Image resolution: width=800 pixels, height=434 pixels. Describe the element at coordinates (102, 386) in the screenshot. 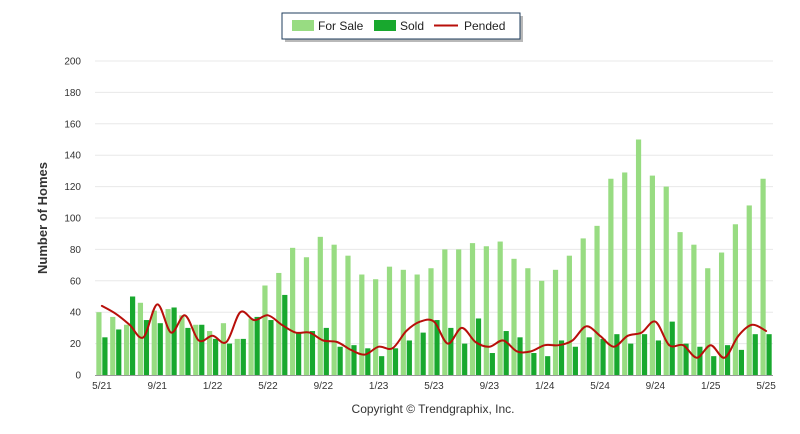

I see `x-tick-label: 5/21` at that location.